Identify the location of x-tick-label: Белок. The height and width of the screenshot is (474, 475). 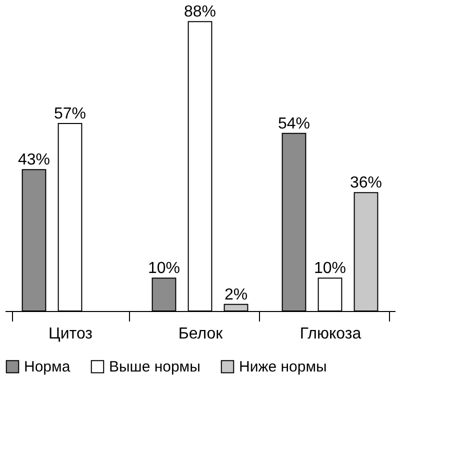
(201, 334).